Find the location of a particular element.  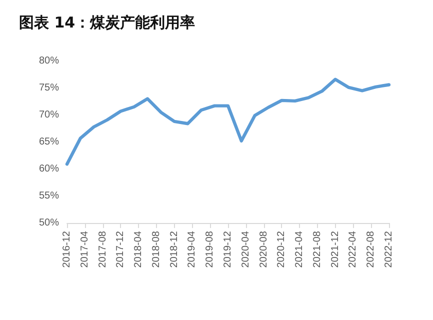

x-tick-label: 2019-08 is located at coordinates (210, 249).